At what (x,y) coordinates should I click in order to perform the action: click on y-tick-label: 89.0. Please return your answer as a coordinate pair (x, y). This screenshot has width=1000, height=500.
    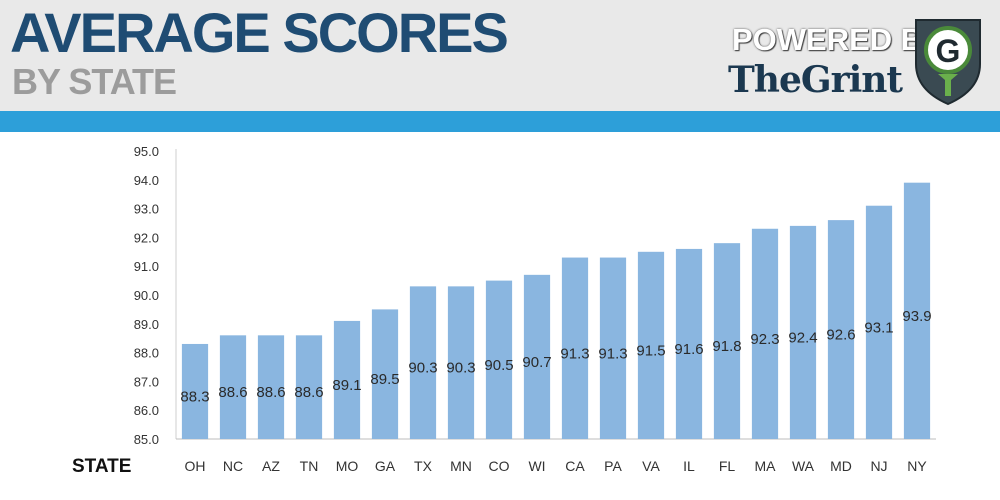
    Looking at the image, I should click on (146, 324).